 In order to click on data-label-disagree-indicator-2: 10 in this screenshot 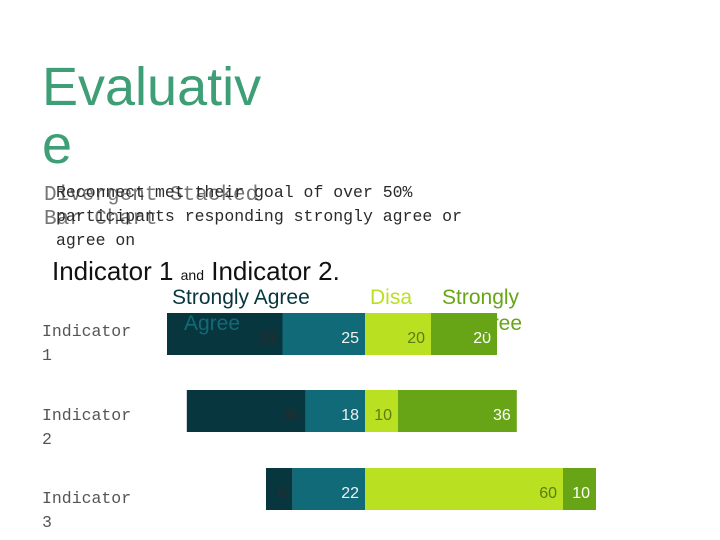, I will do `click(383, 415)`.